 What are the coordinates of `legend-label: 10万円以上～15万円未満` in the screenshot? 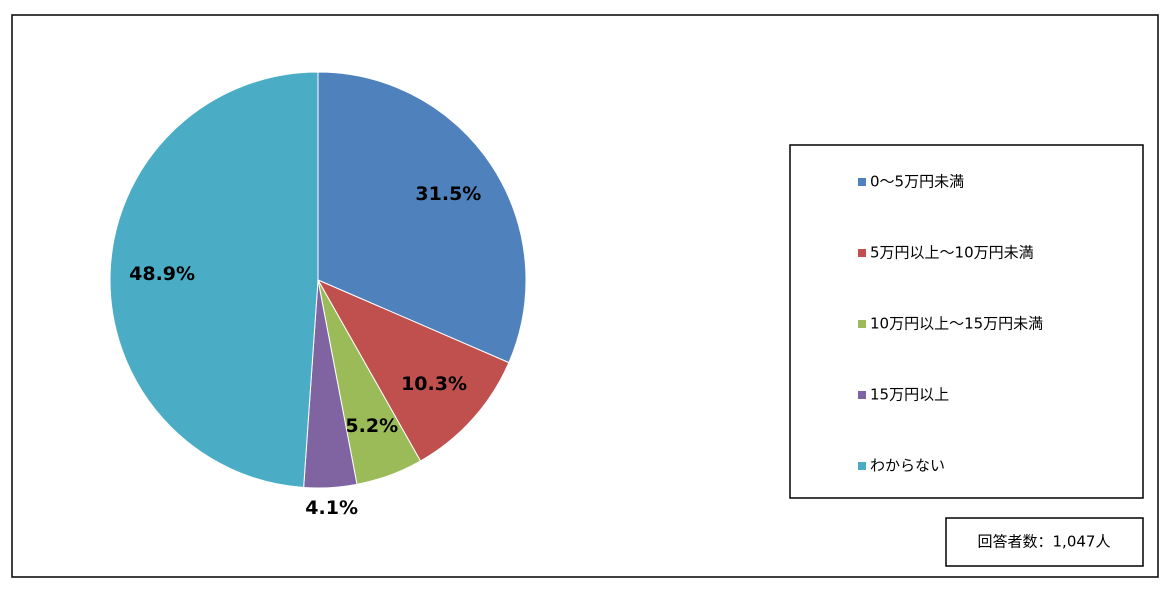 It's located at (956, 324).